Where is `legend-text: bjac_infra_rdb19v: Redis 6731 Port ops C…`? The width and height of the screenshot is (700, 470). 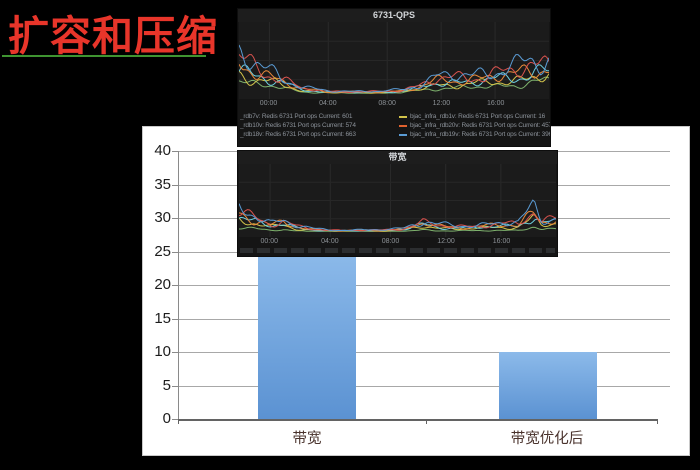 legend-text: bjac_infra_rdb19v: Redis 6731 Port ops C… is located at coordinates (480, 134).